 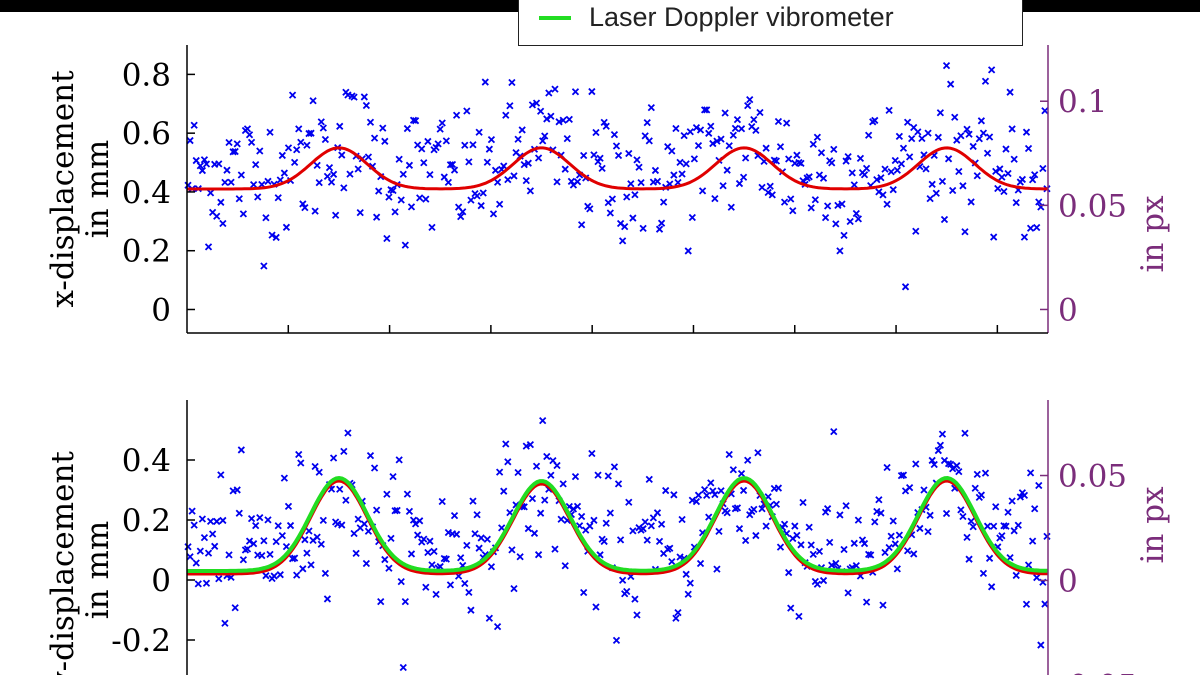 I want to click on y-tick-label: 0, so click(x=161, y=581).